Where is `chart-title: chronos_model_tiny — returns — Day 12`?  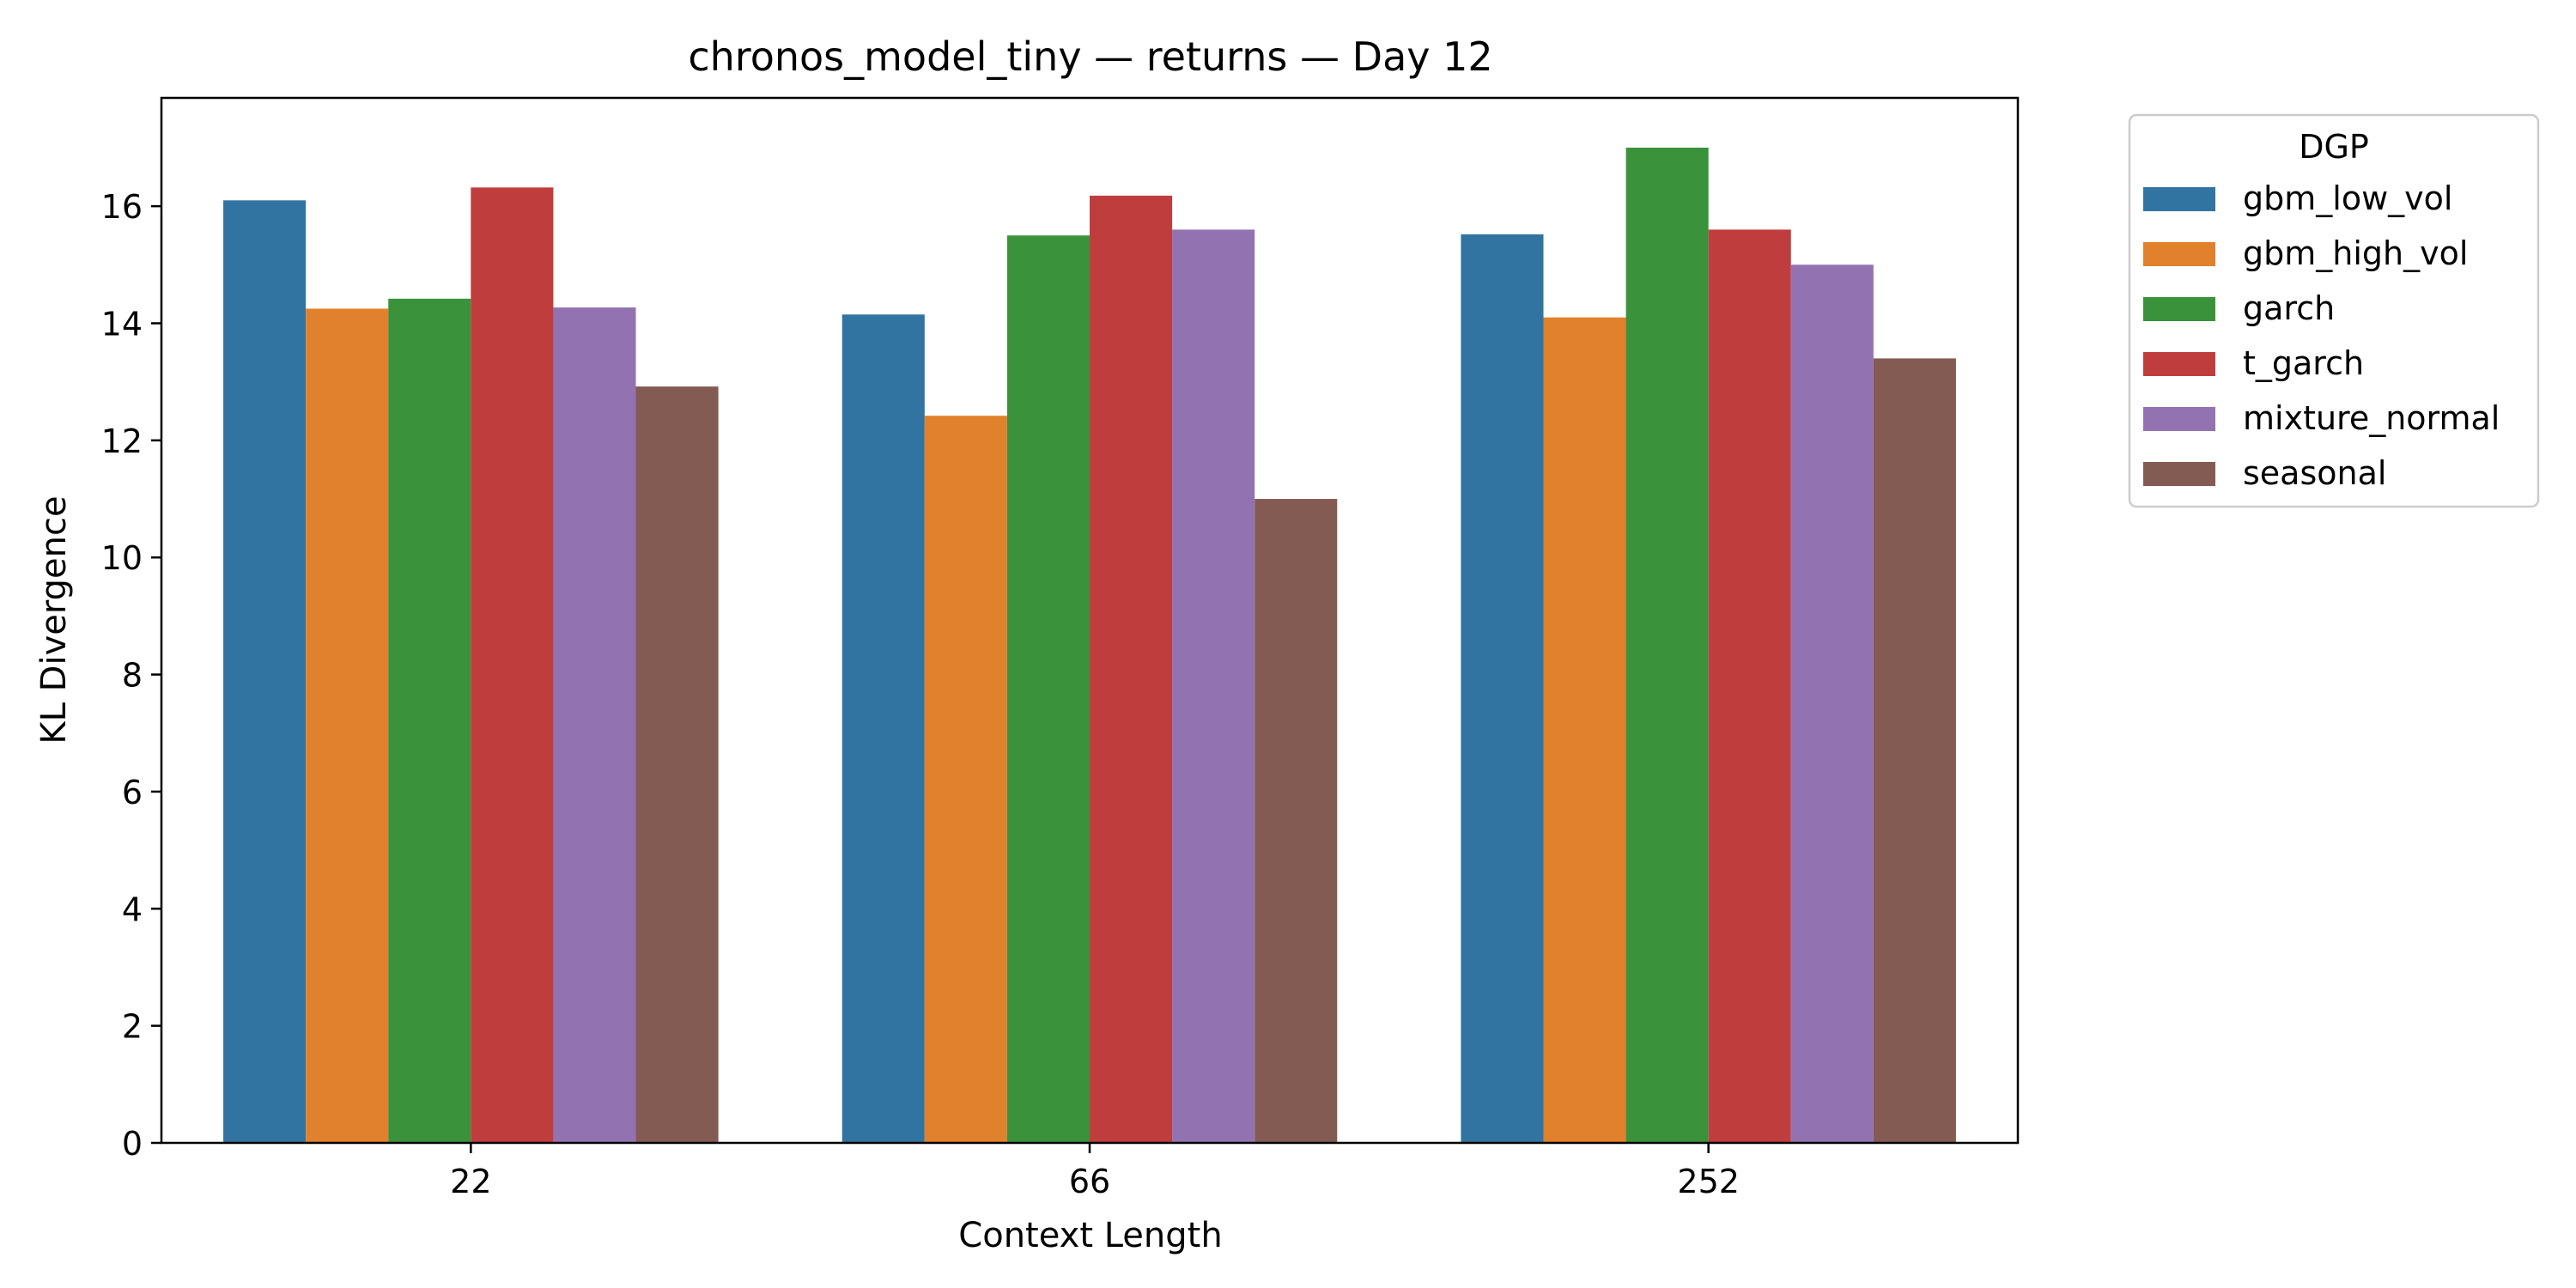 chart-title: chronos_model_tiny — returns — Day 12 is located at coordinates (1090, 56).